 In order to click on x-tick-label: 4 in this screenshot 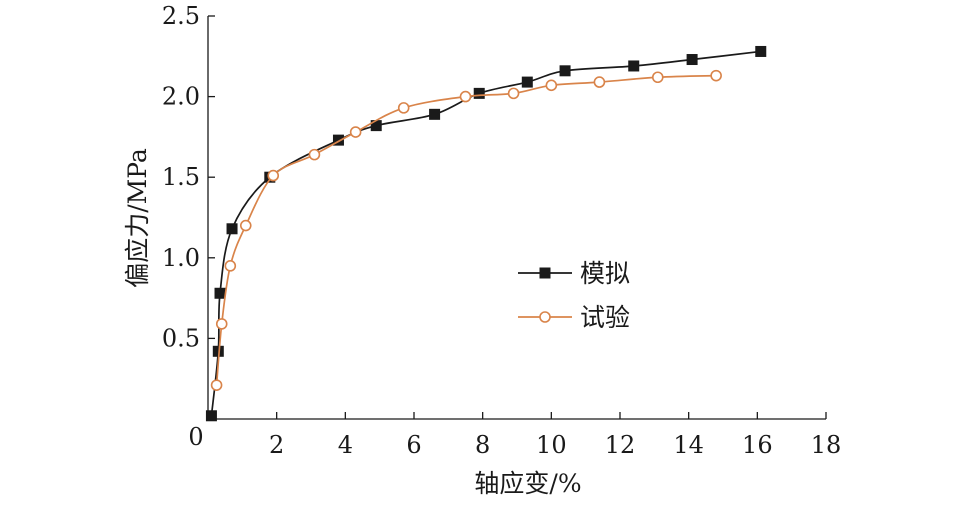, I will do `click(345, 445)`.